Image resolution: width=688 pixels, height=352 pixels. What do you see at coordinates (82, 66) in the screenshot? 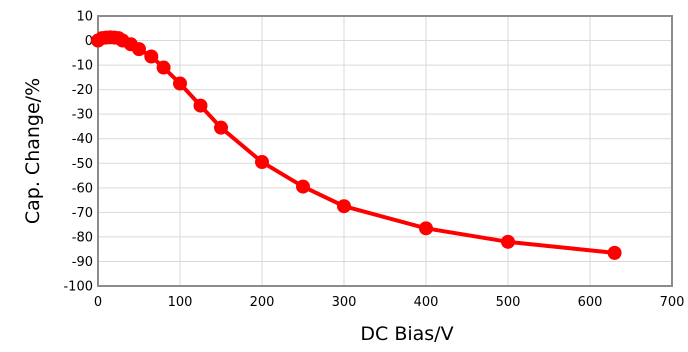
I see `y-tick-label: -10` at bounding box center [82, 66].